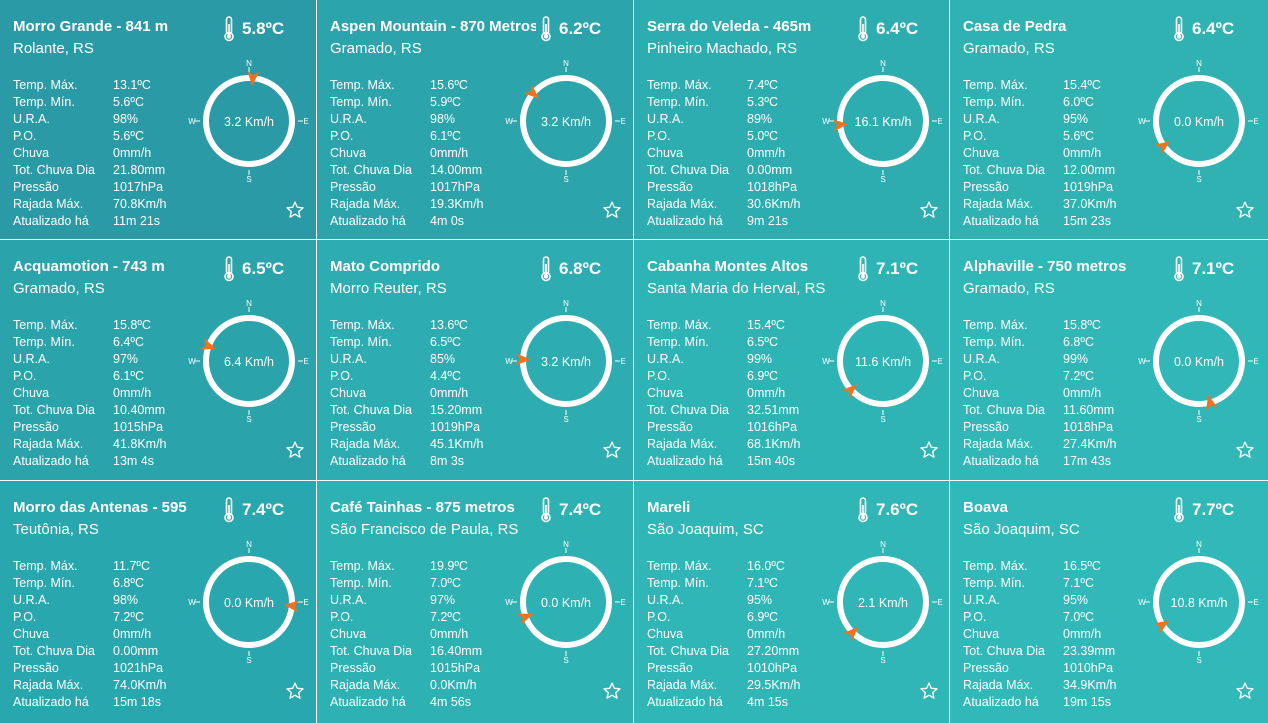  I want to click on station-name: Mareli, so click(669, 507).